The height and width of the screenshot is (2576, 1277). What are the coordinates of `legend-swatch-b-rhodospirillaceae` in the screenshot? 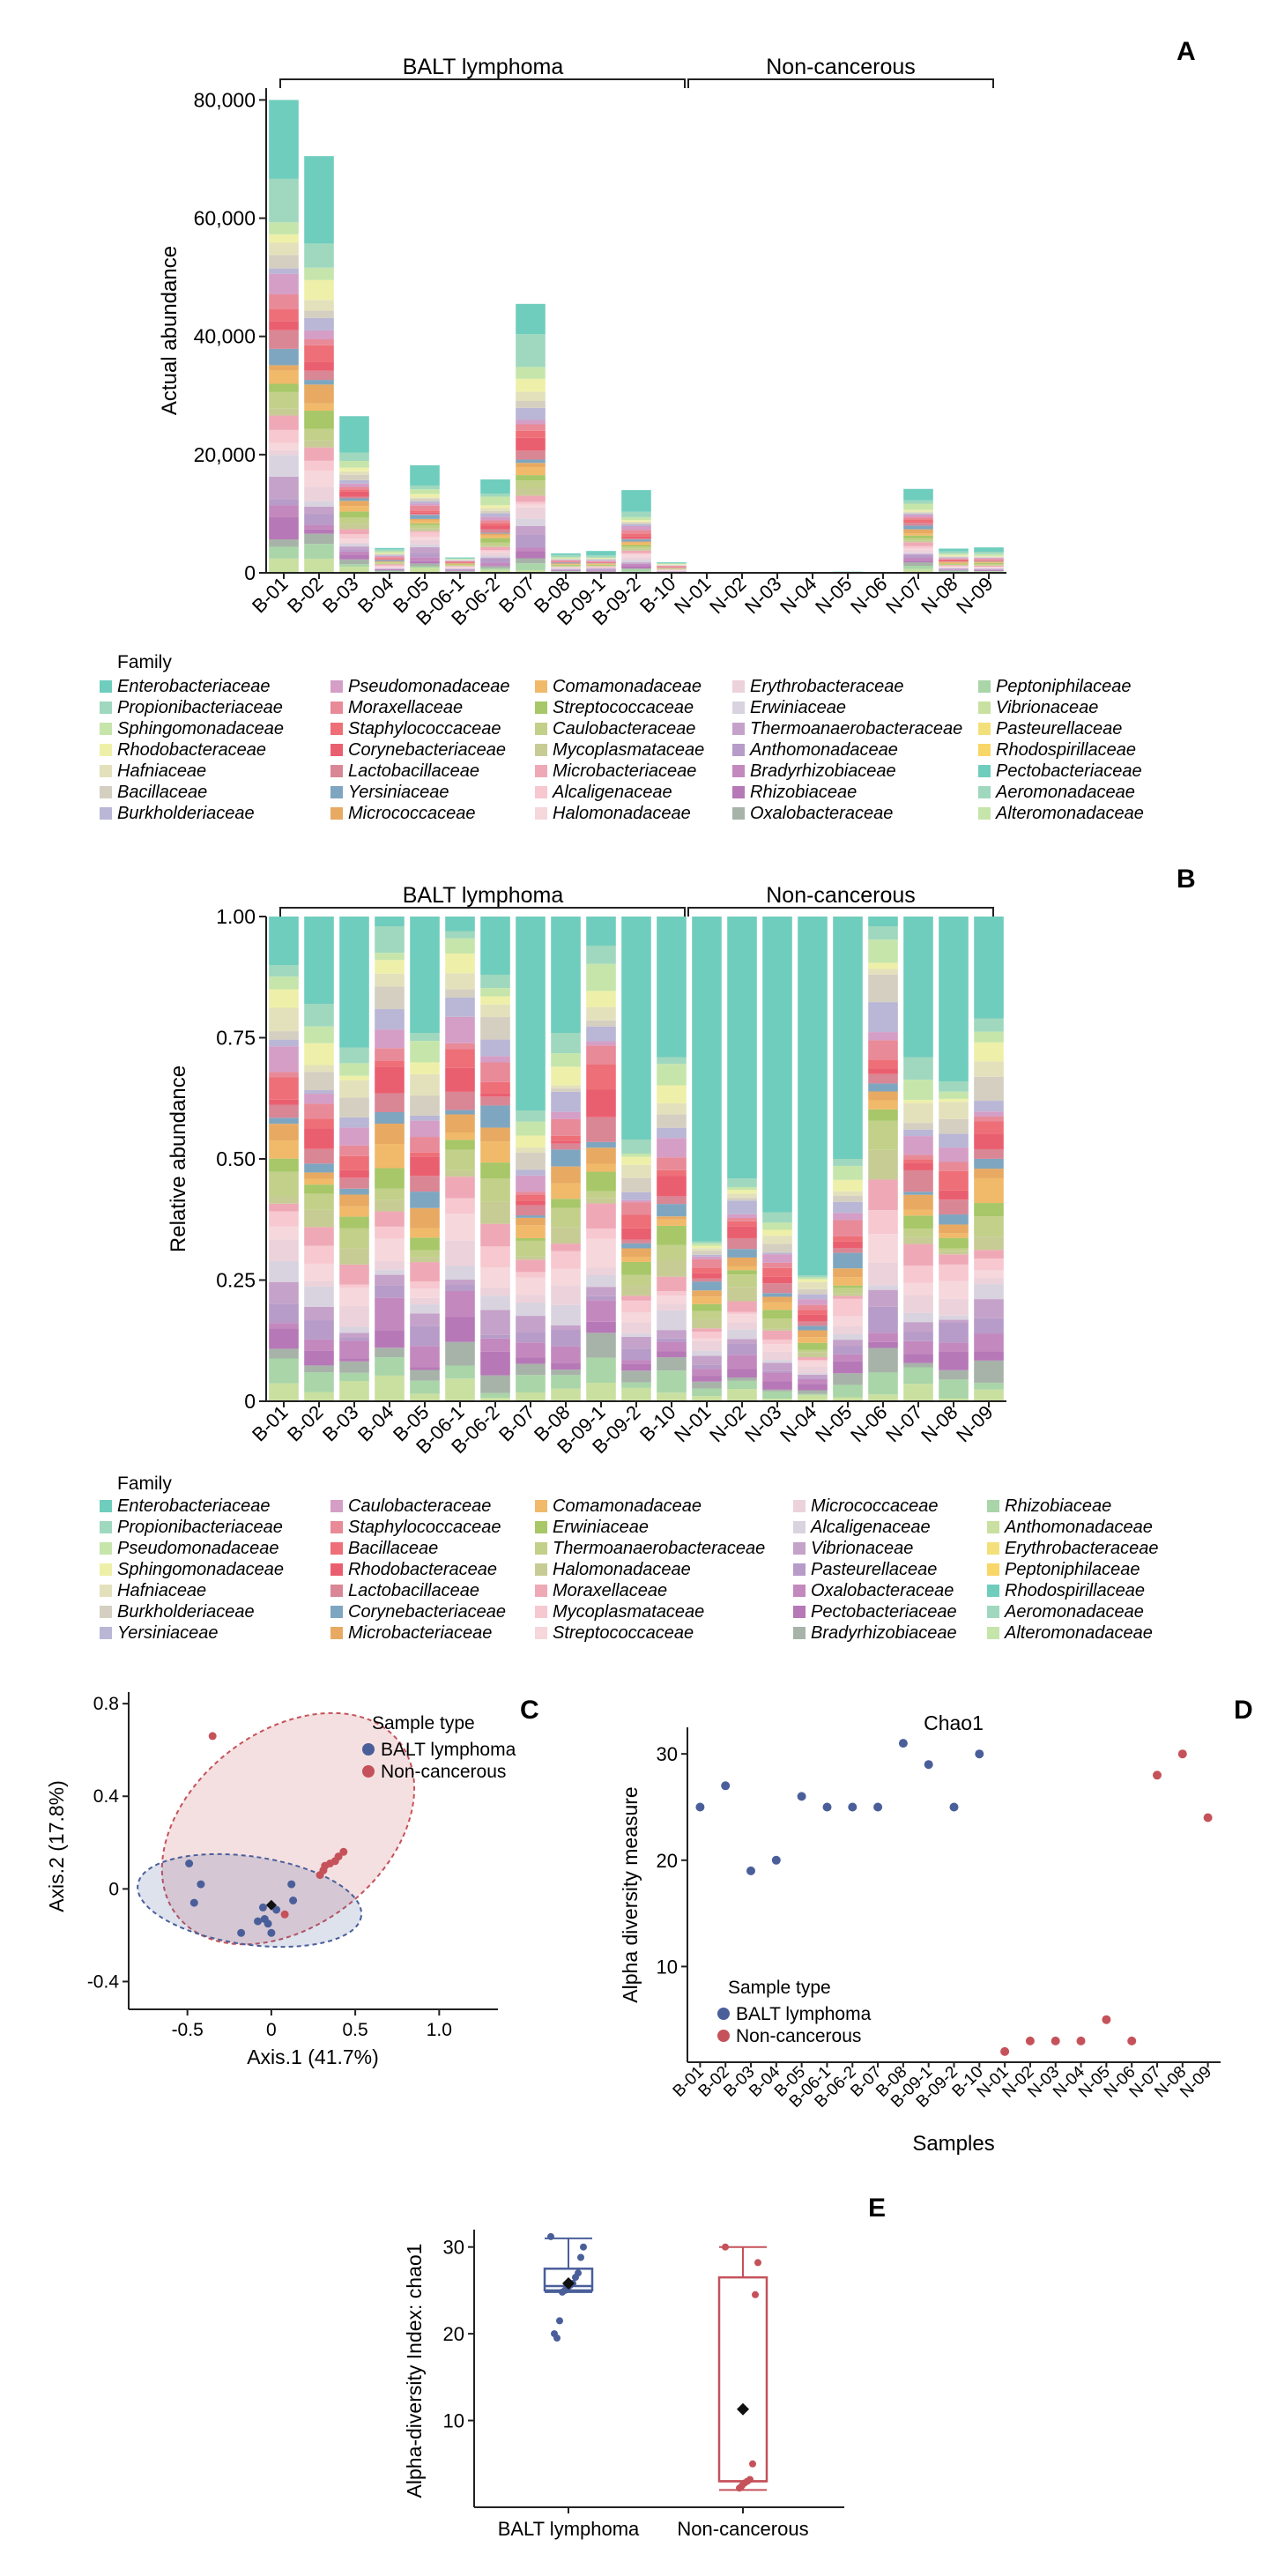 It's located at (993, 1591).